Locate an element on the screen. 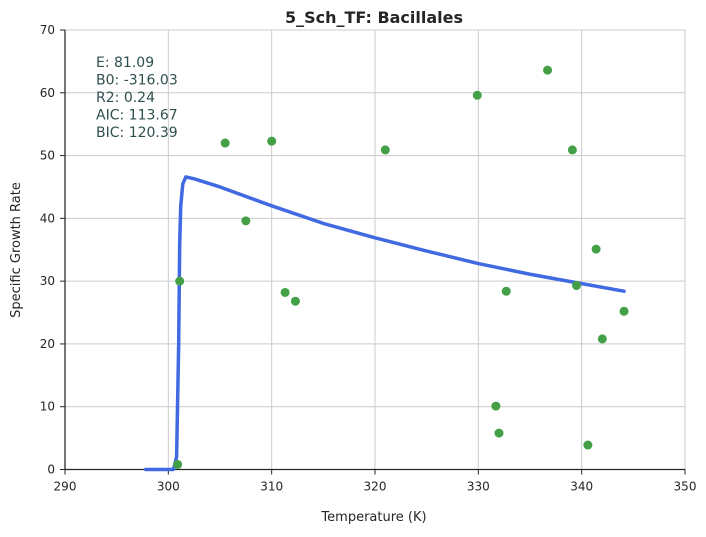  fit-stat-value: -316.03 is located at coordinates (151, 81).